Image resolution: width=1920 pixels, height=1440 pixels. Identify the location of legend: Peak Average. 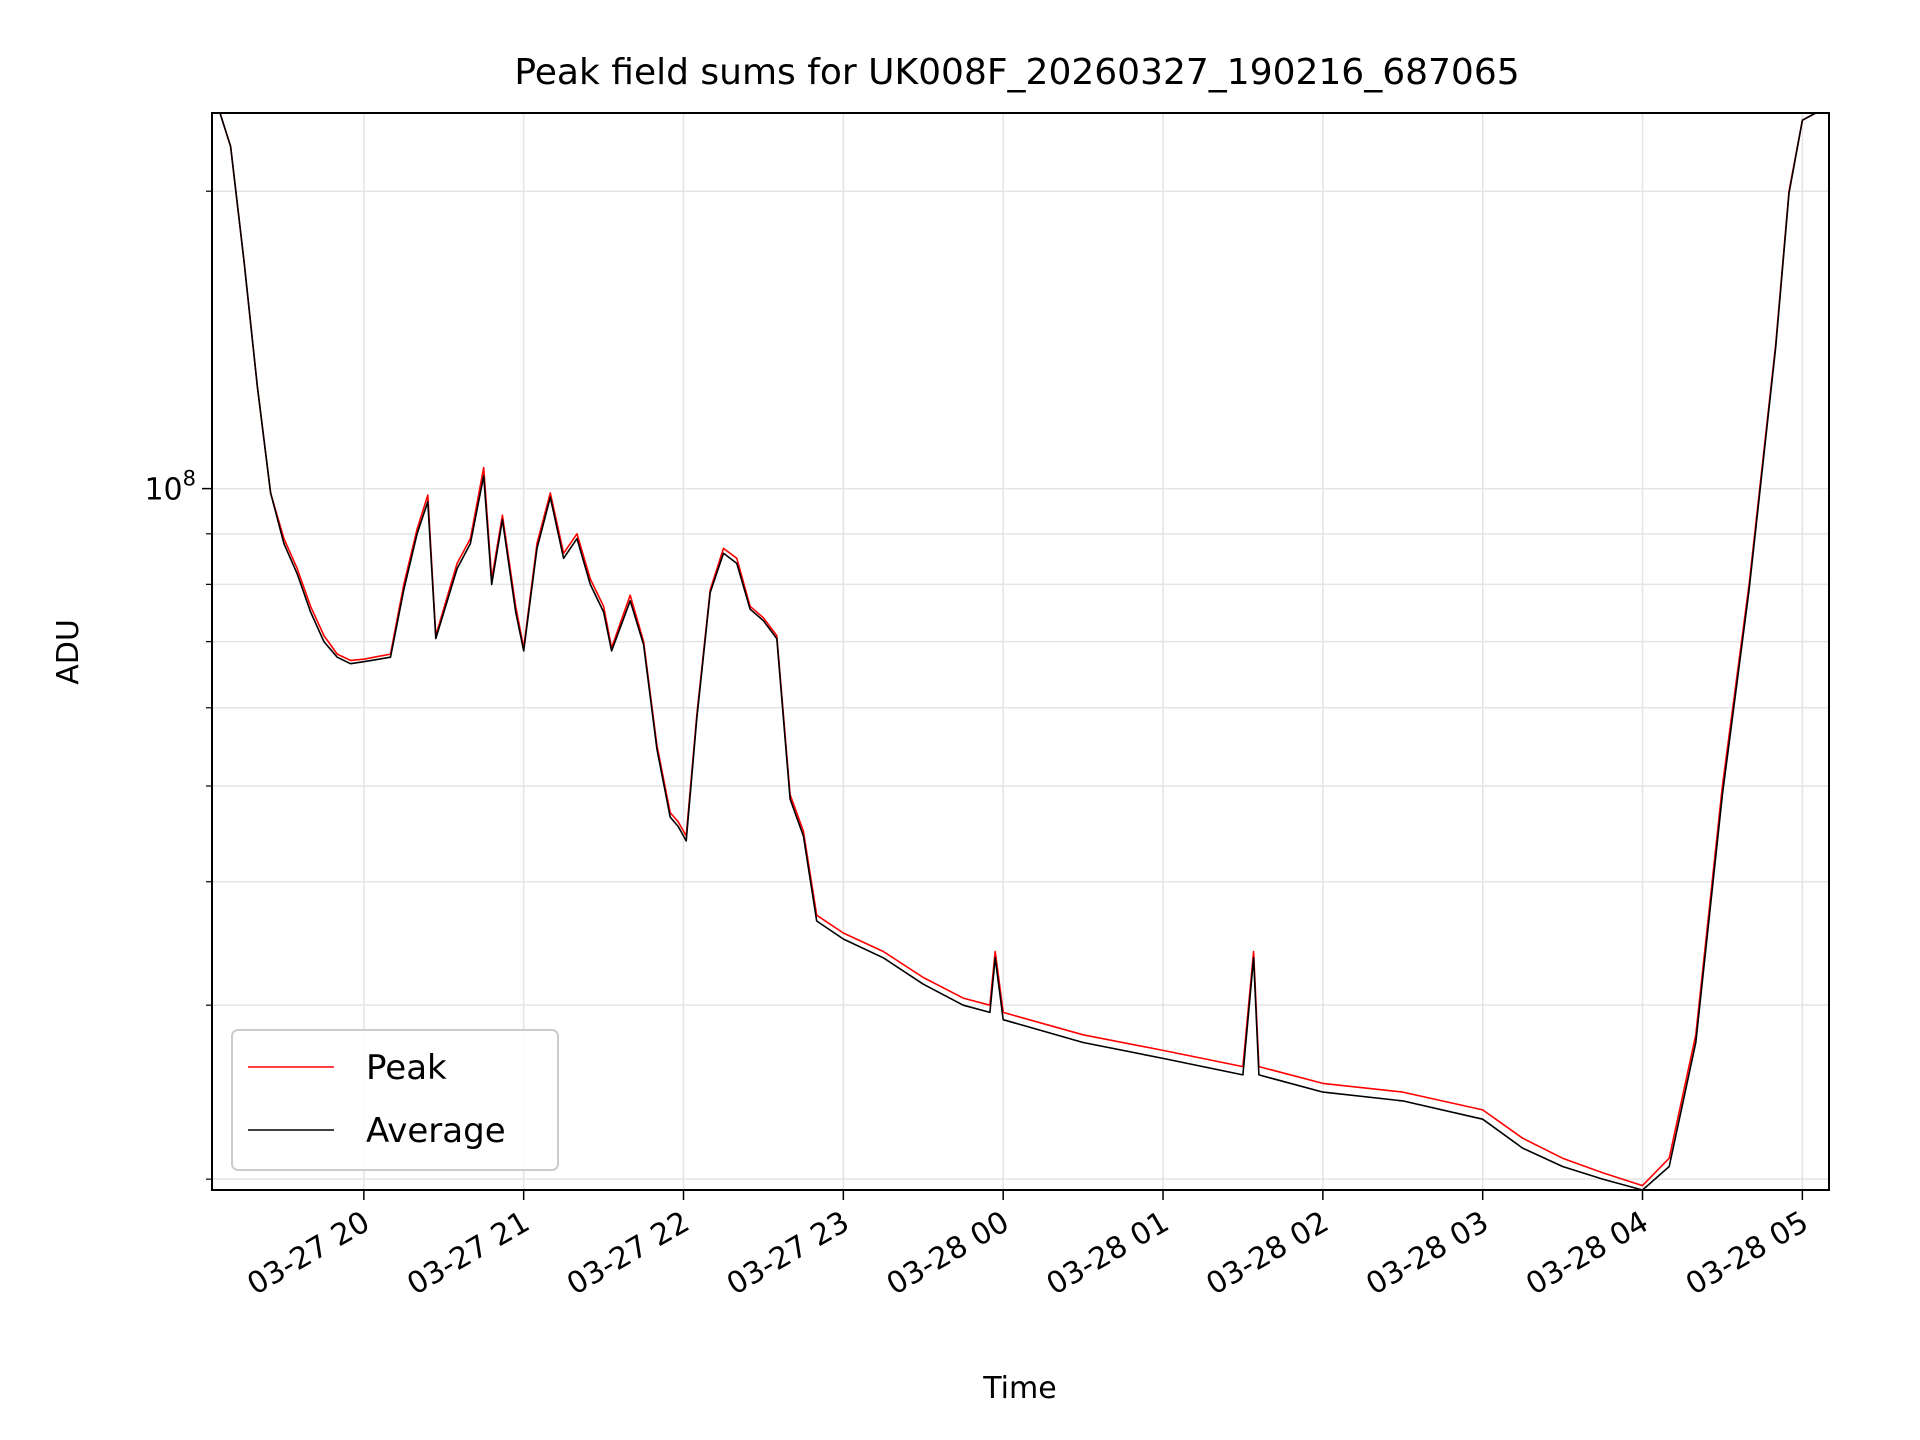
(395, 1100).